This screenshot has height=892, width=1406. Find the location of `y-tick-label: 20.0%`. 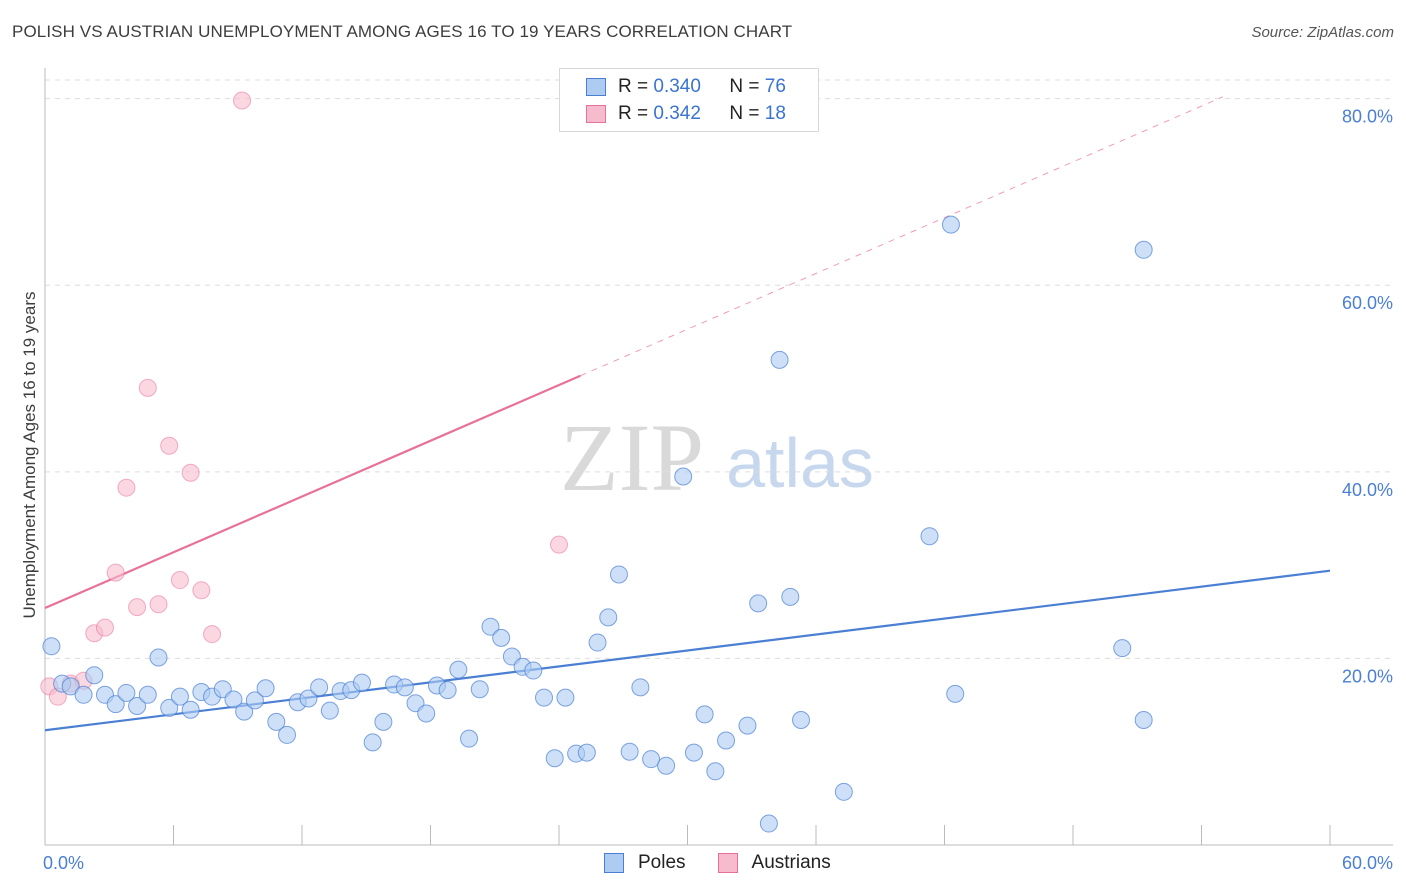

y-tick-label: 20.0% is located at coordinates (1367, 676).